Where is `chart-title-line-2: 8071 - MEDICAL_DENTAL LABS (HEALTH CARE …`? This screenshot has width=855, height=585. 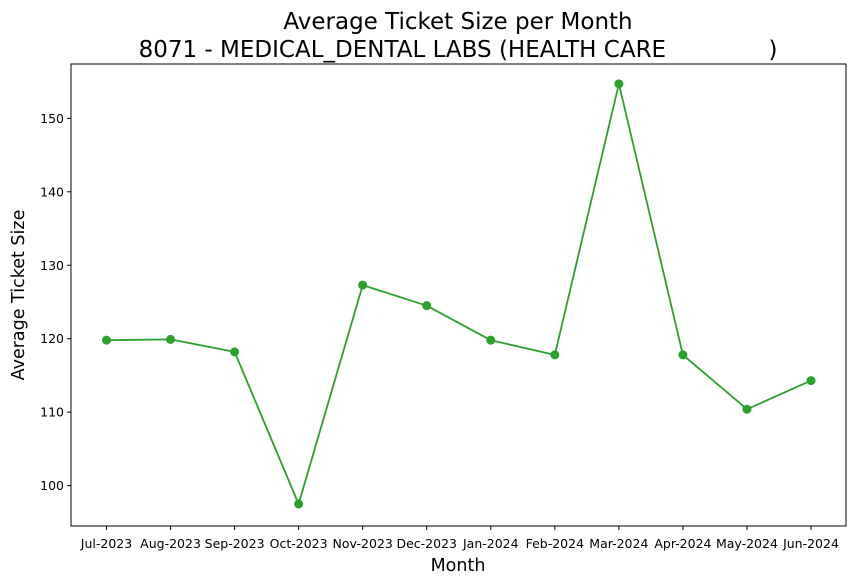
chart-title-line-2: 8071 - MEDICAL_DENTAL LABS (HEALTH CARE … is located at coordinates (458, 50).